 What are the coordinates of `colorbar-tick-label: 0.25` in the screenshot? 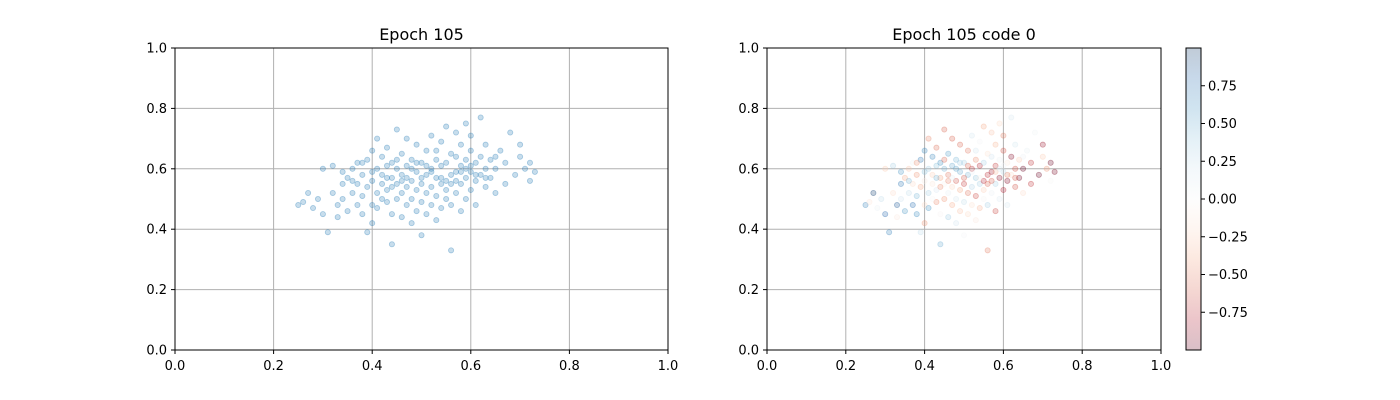 It's located at (1222, 162).